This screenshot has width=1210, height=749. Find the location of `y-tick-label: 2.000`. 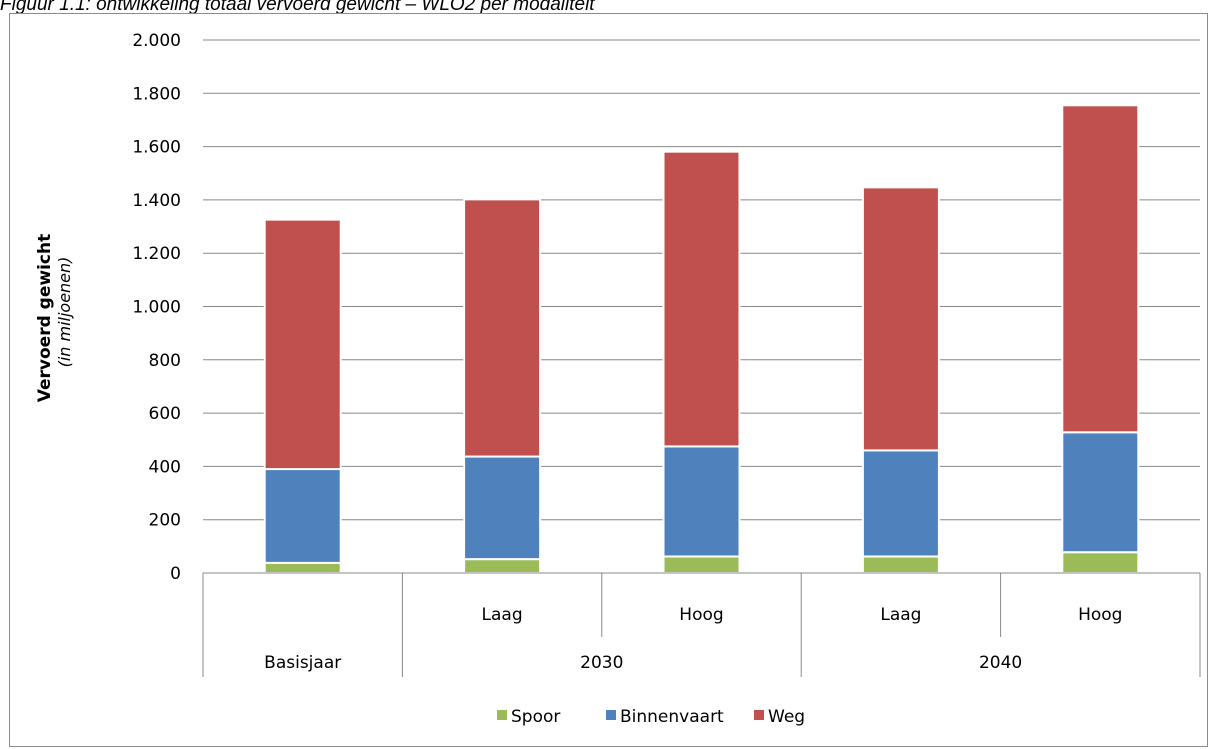

y-tick-label: 2.000 is located at coordinates (156, 41).